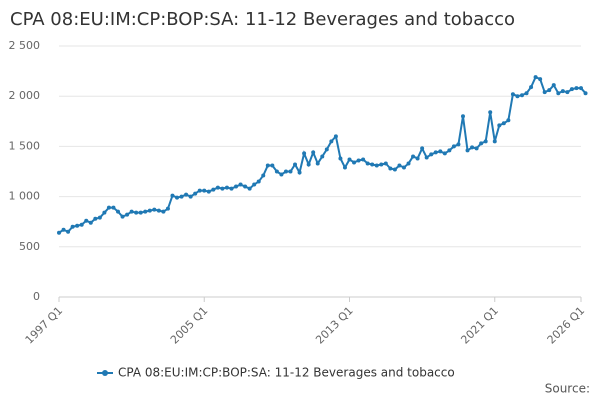  What do you see at coordinates (479, 325) in the screenshot?
I see `x-tick-label: 2021 Q1` at bounding box center [479, 325].